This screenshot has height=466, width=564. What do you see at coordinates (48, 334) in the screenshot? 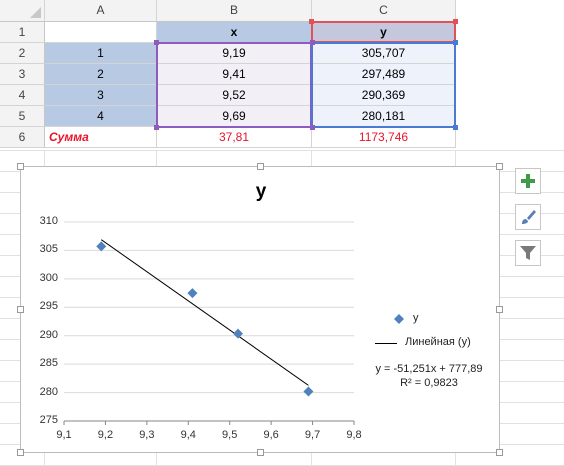
I see `y-tick-label: 290` at bounding box center [48, 334].